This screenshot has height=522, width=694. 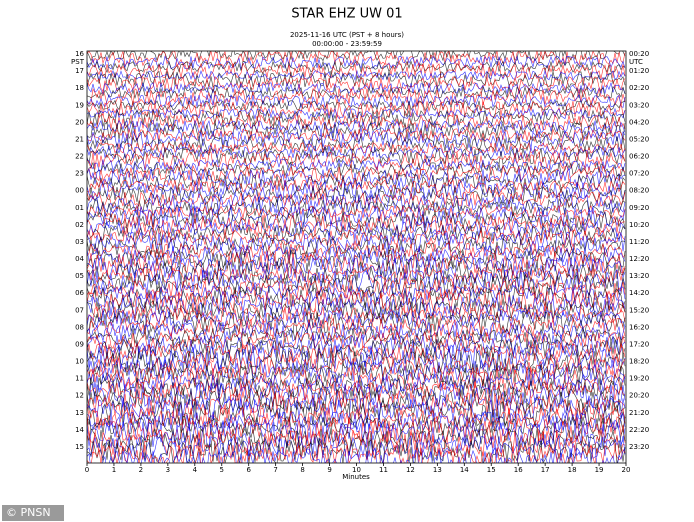 I want to click on right-row-label: 04:20, so click(x=639, y=122).